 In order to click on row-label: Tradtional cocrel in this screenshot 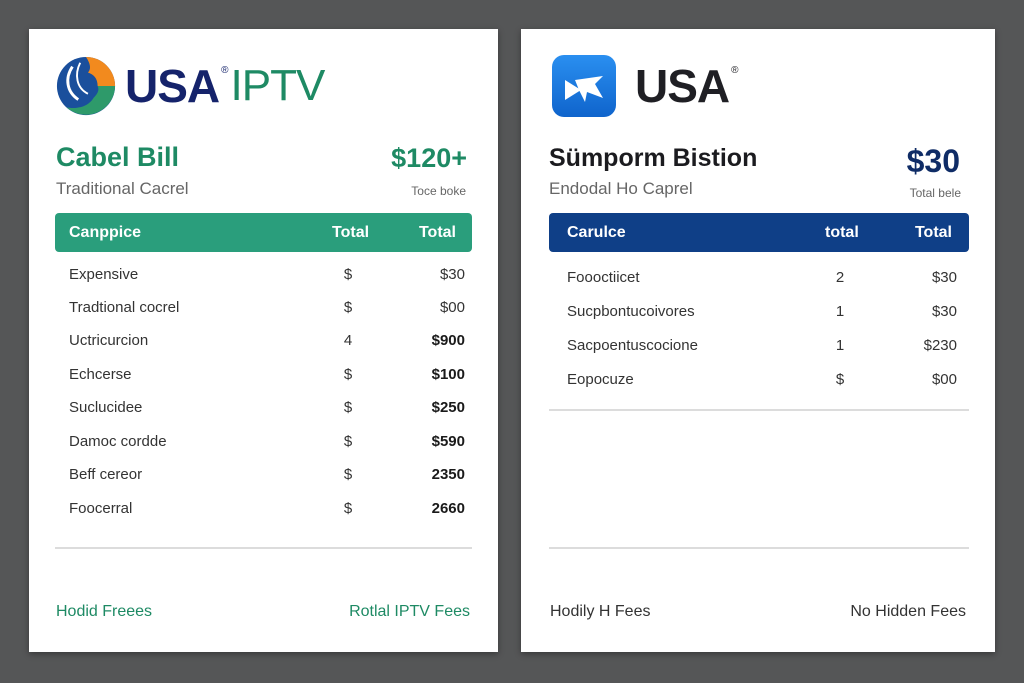, I will do `click(124, 307)`.